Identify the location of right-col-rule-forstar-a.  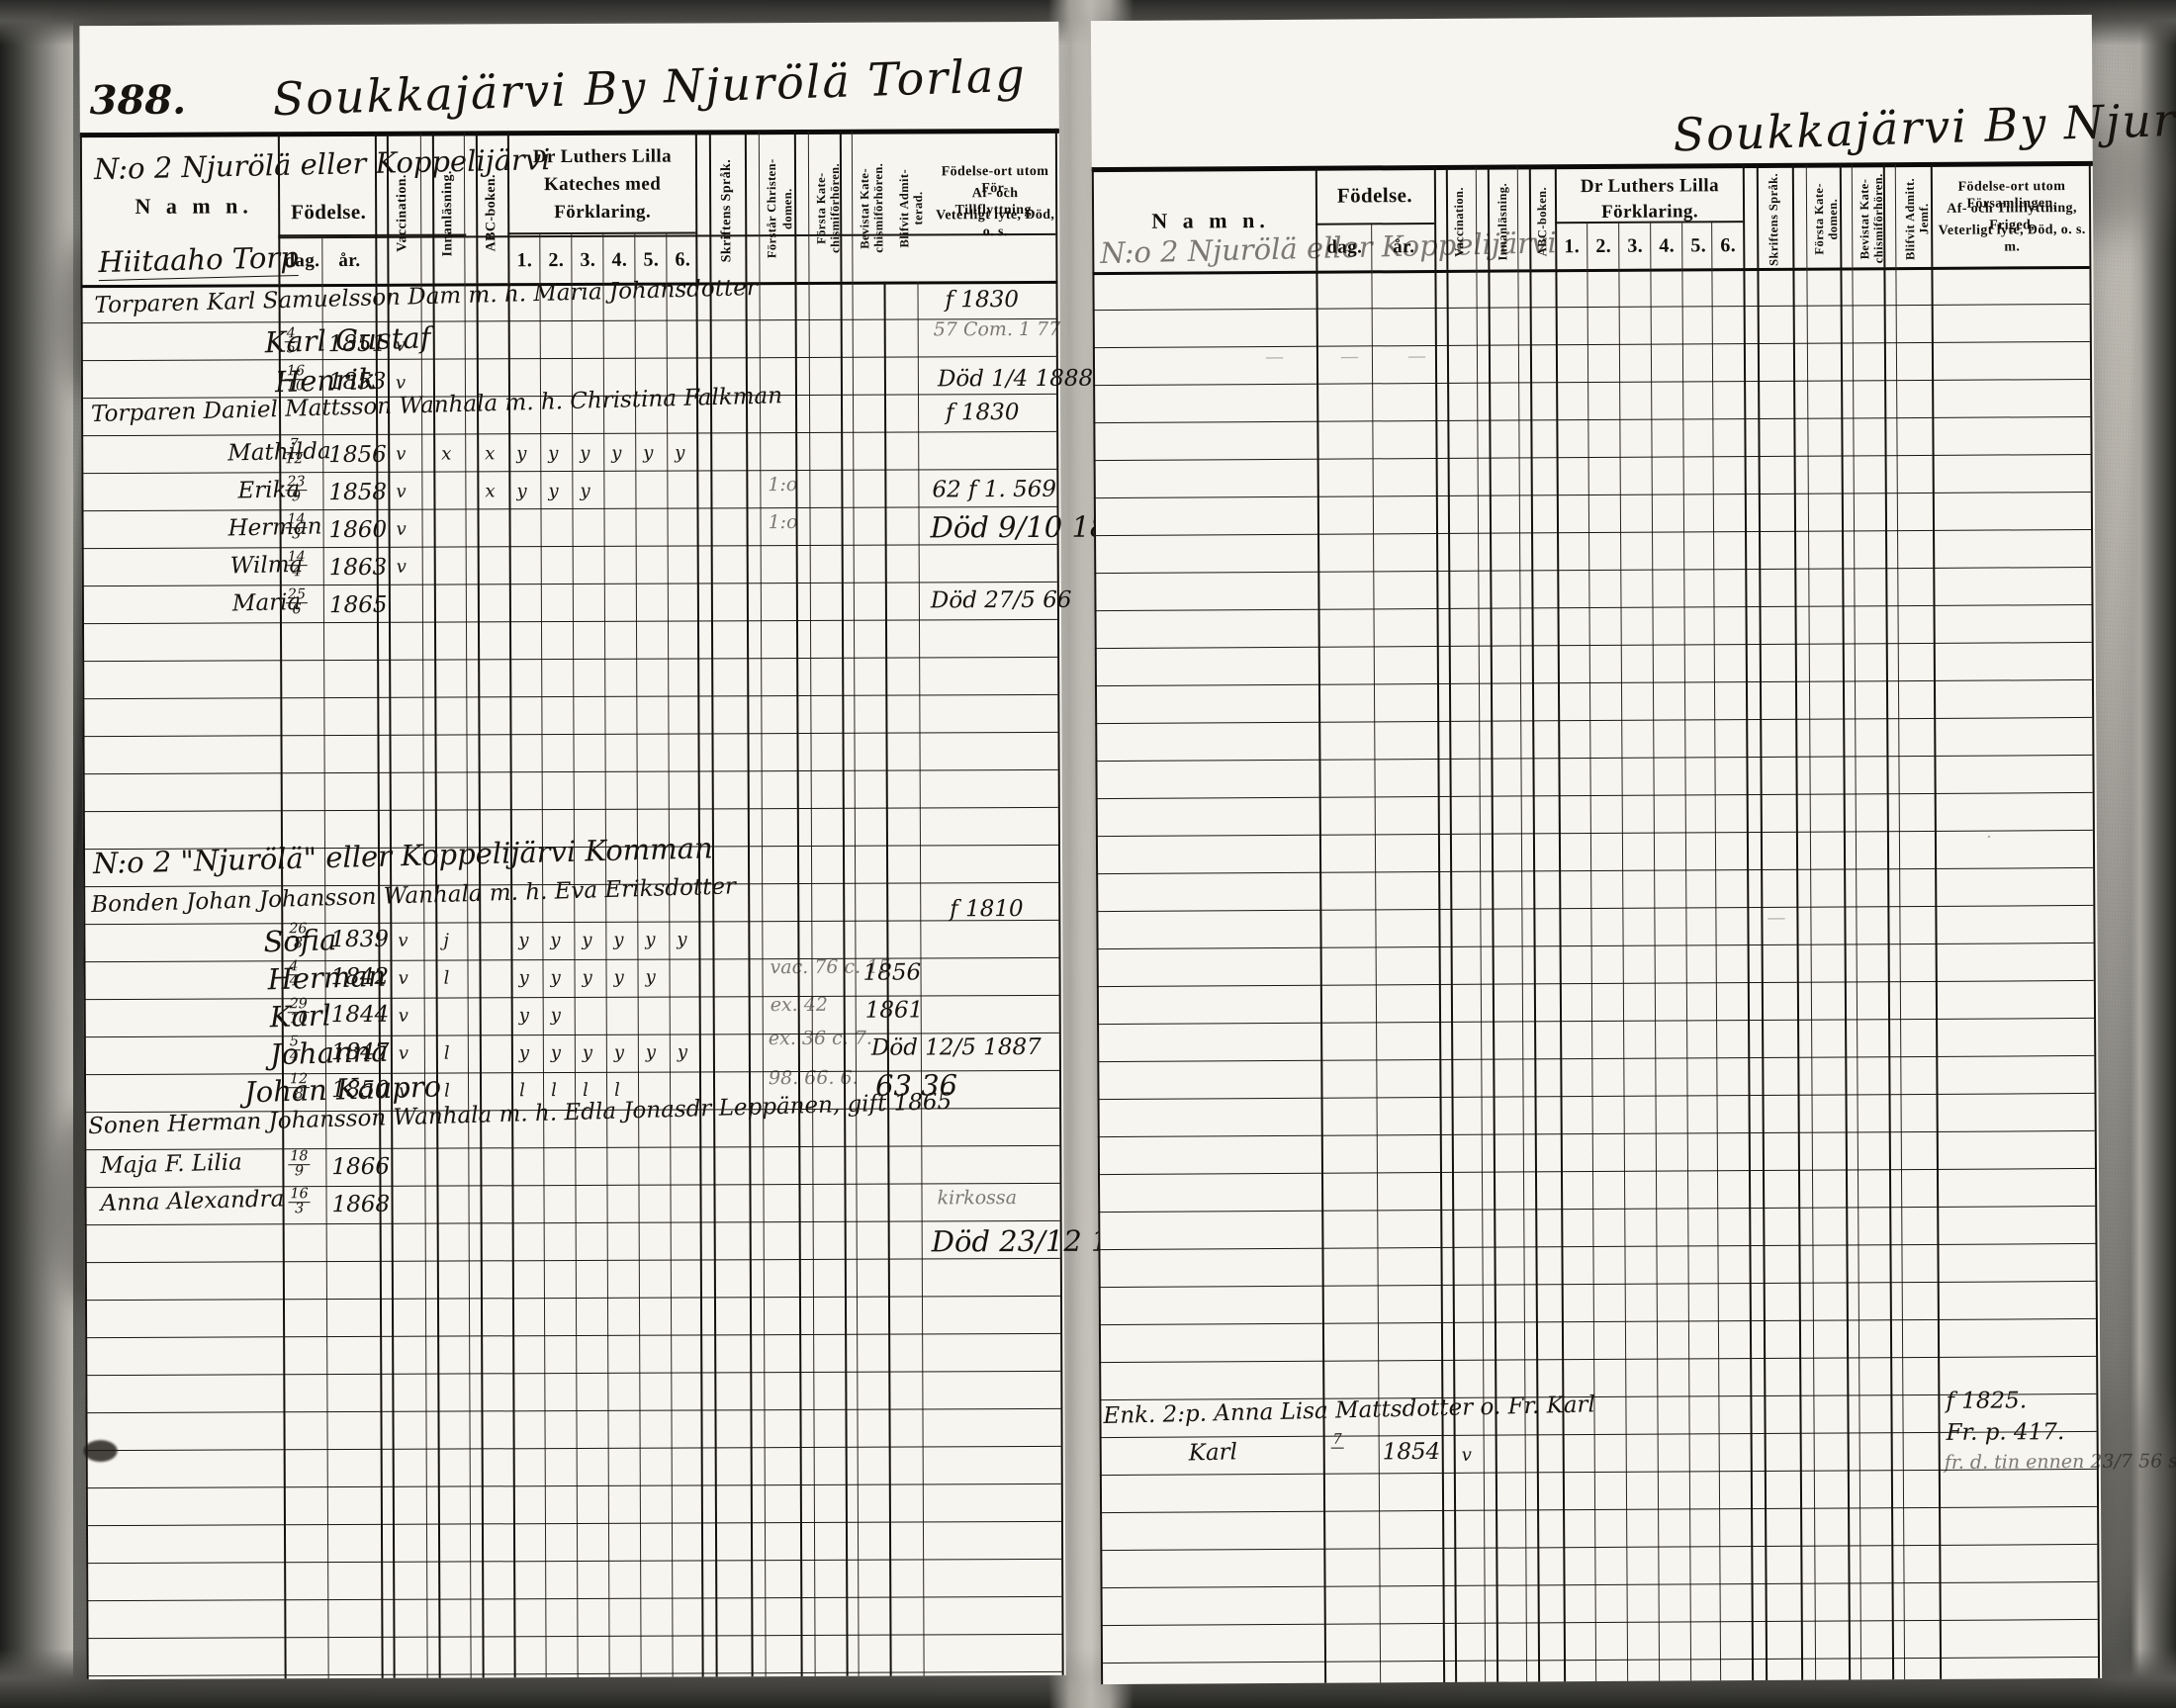
(1807, 216).